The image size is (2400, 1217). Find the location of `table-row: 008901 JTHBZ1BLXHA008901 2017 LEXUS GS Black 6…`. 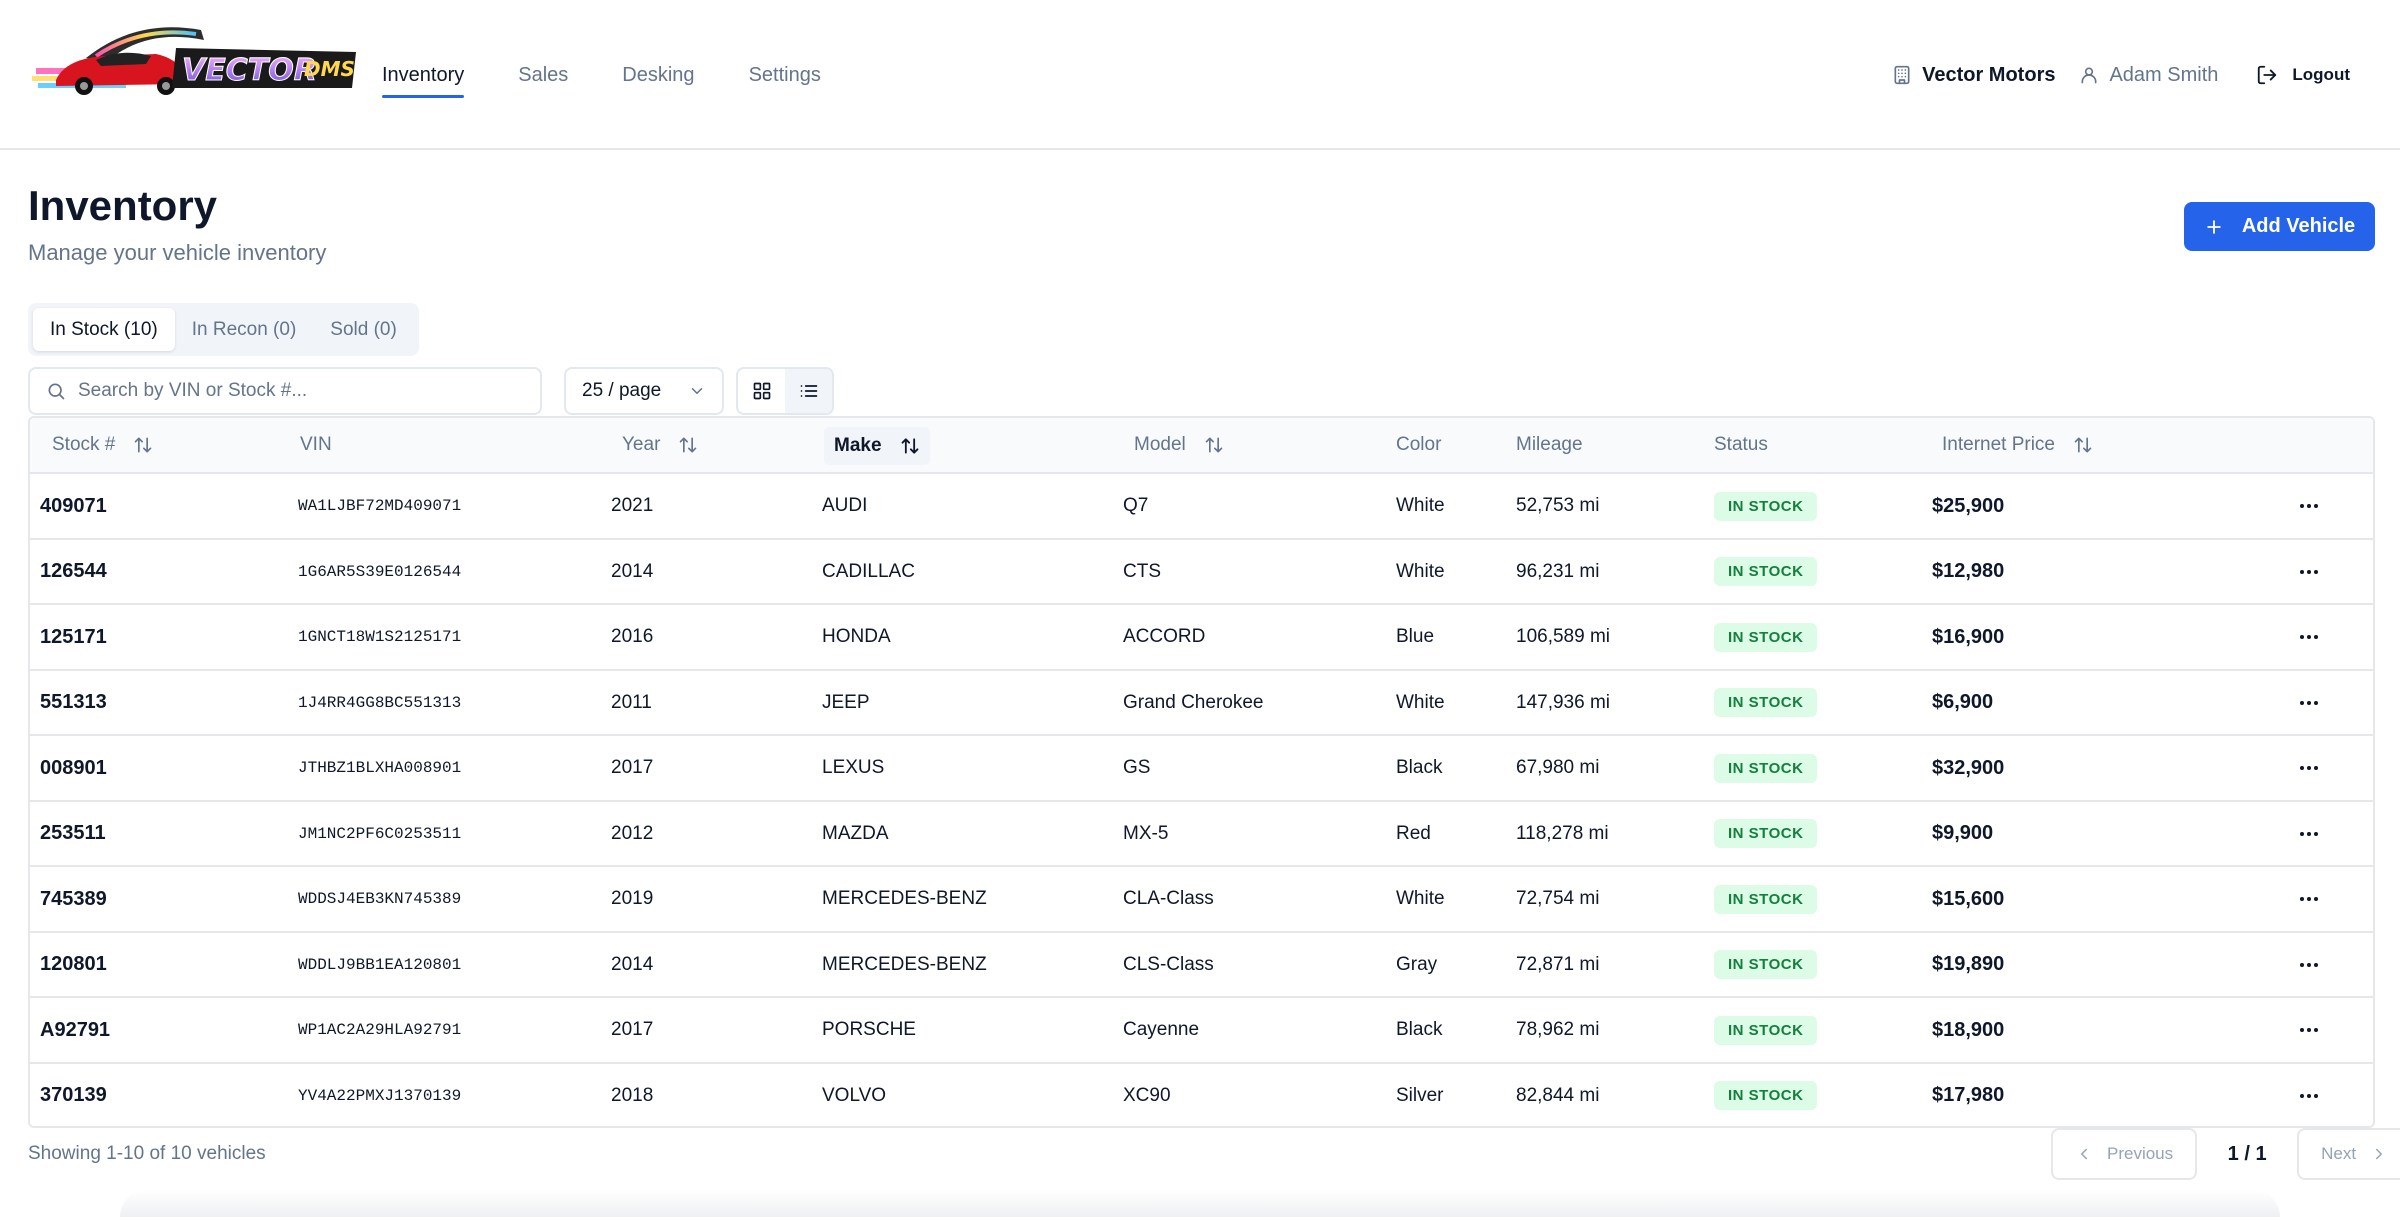

table-row: 008901 JTHBZ1BLXHA008901 2017 LEXUS GS Black 6… is located at coordinates (1201, 769).